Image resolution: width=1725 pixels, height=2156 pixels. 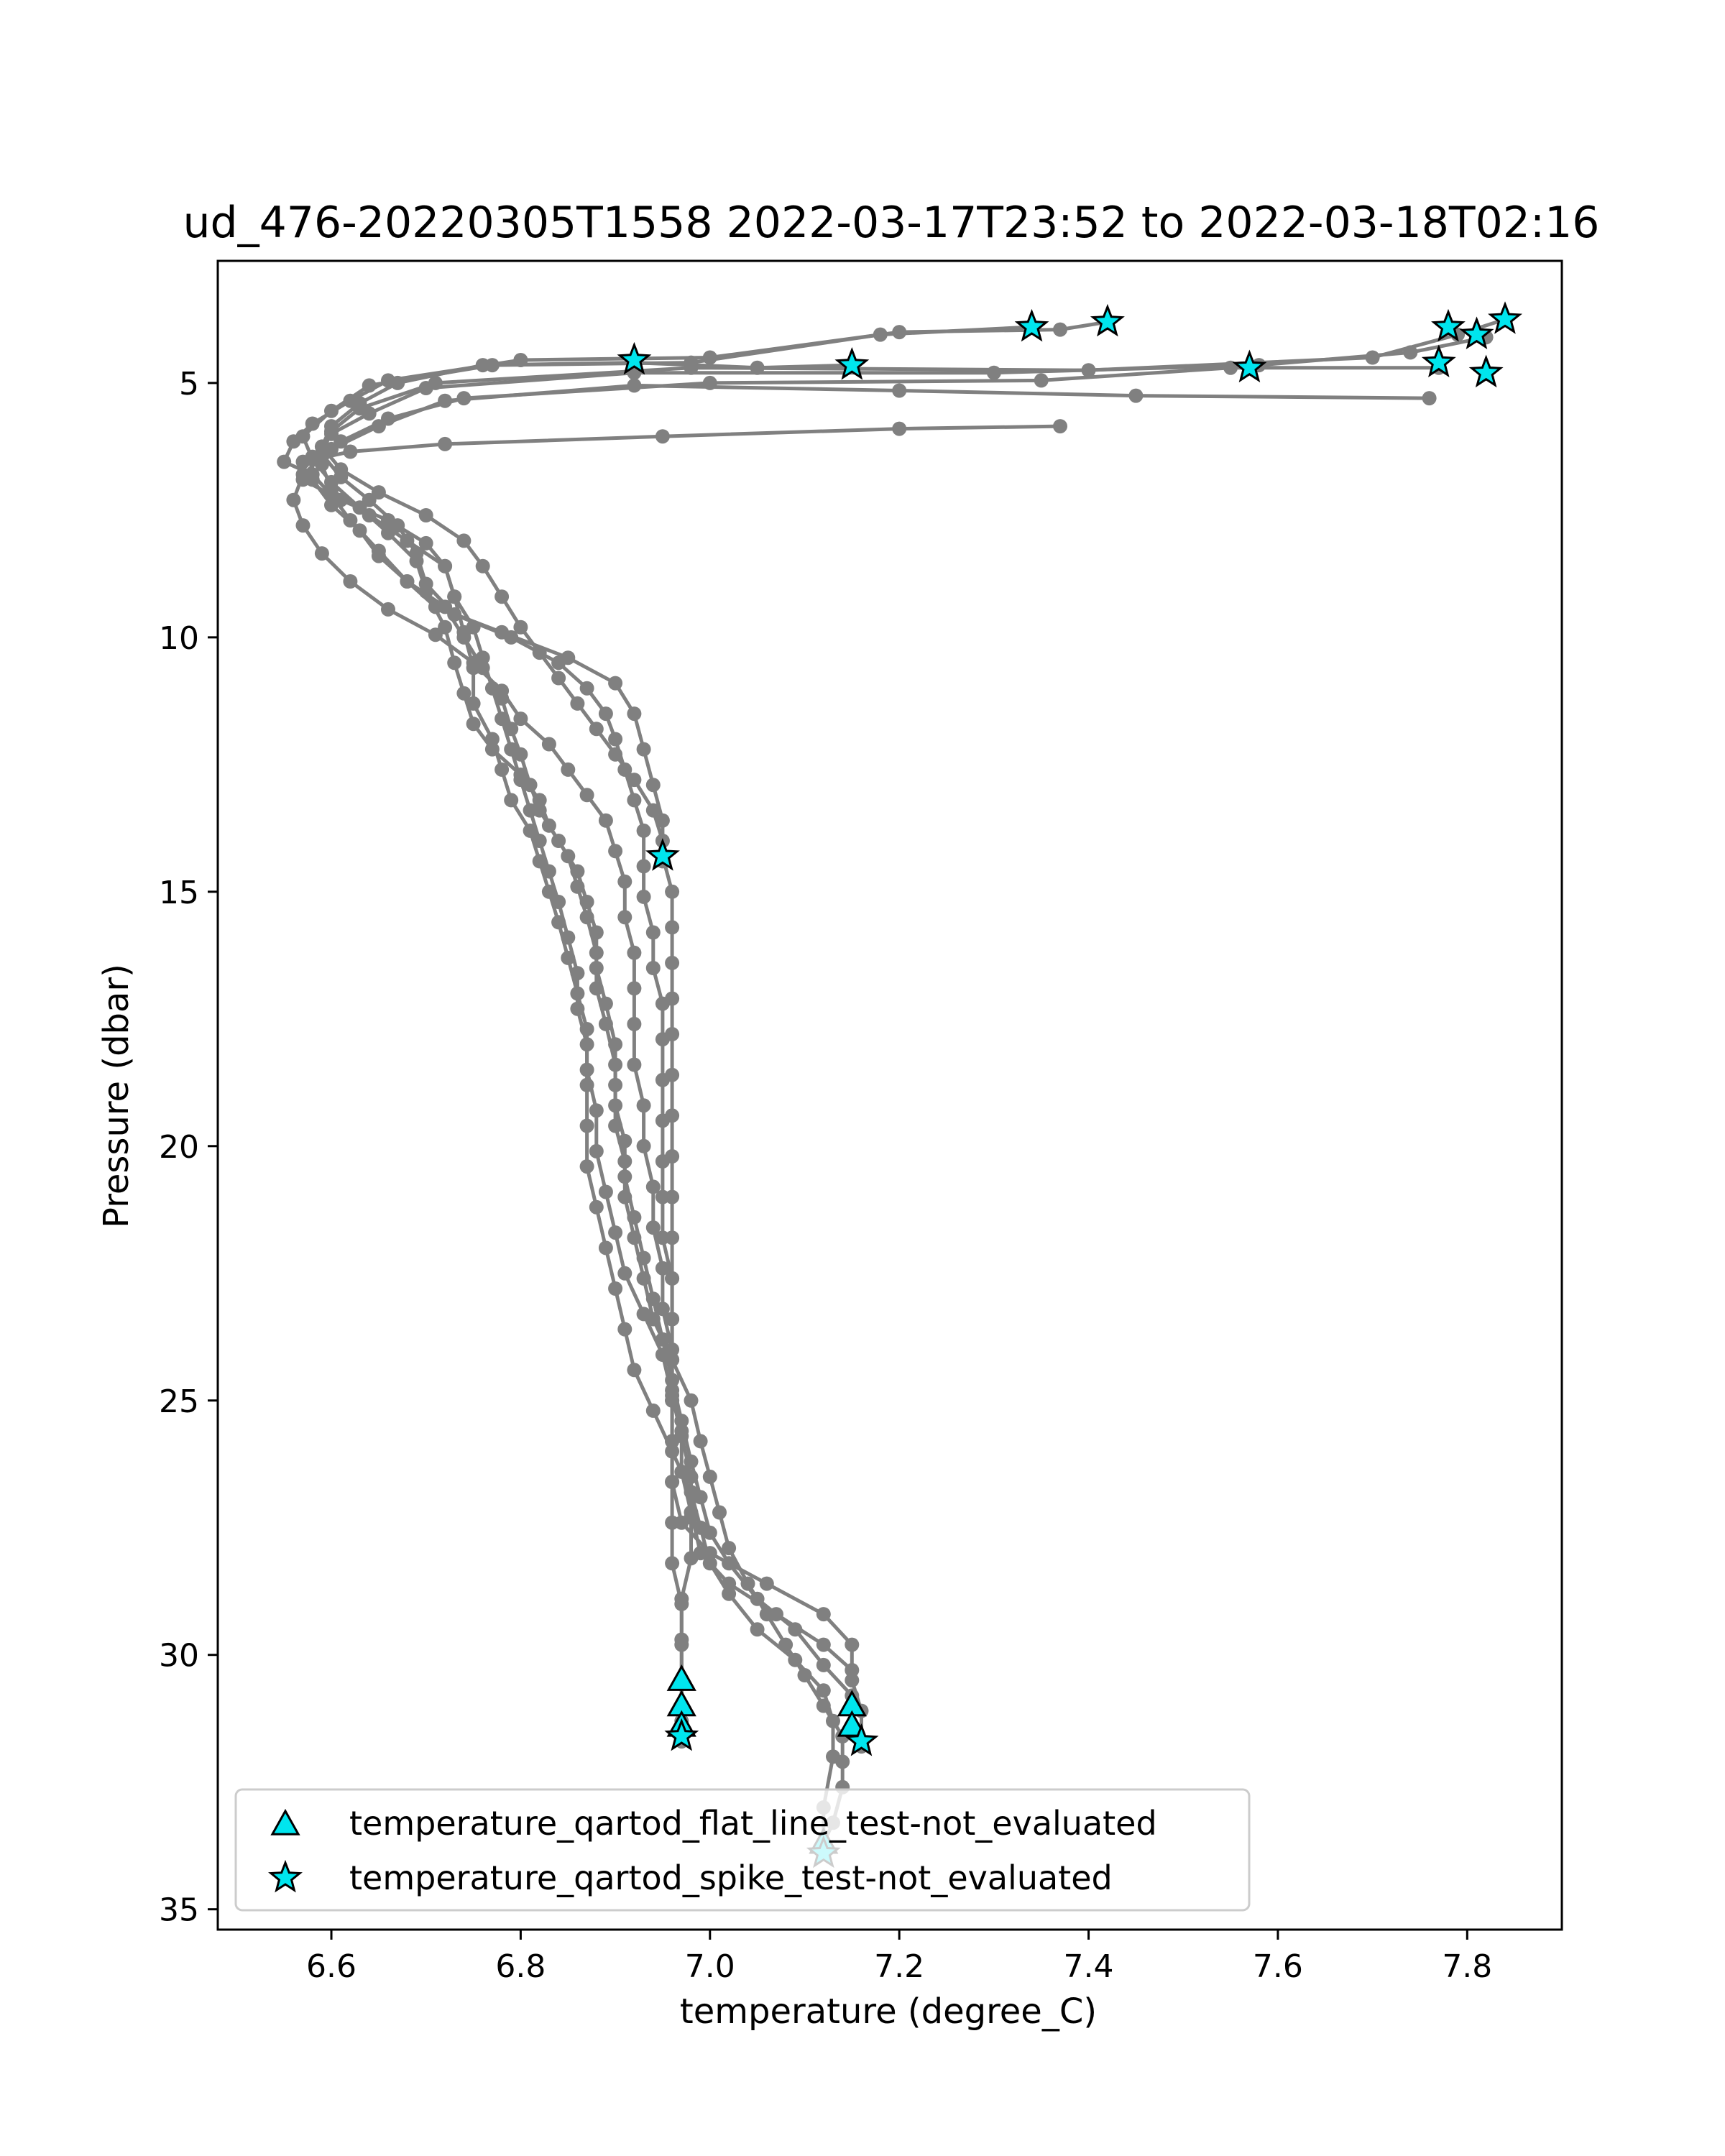 I want to click on x-tick-label: 7.6, so click(x=1278, y=1966).